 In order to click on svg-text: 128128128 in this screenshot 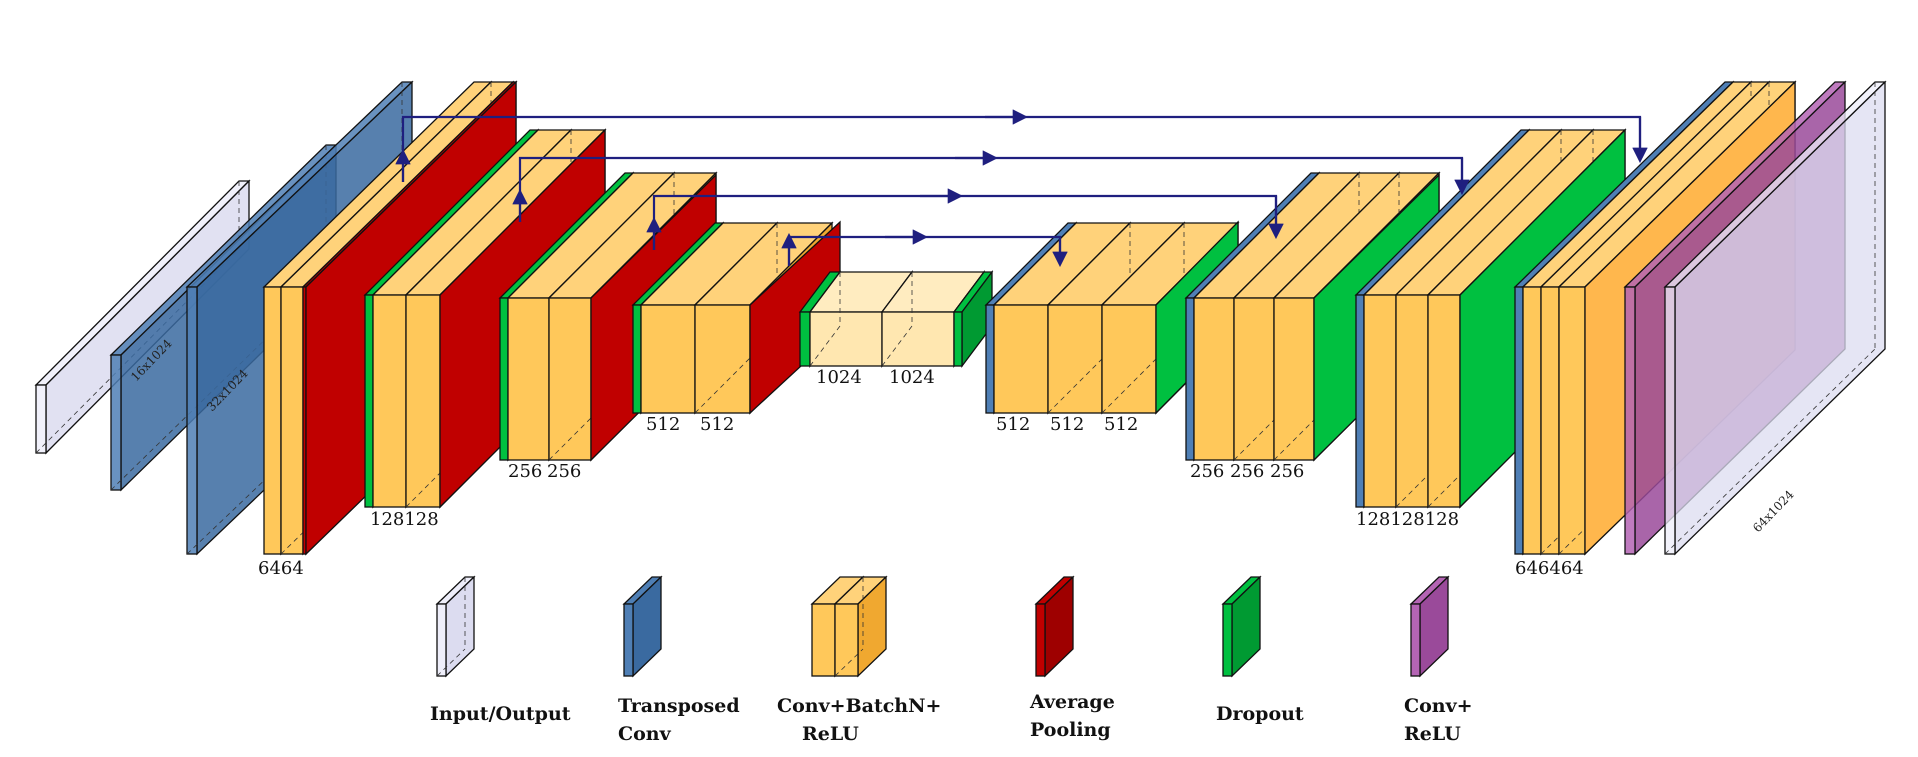, I will do `click(1407, 519)`.